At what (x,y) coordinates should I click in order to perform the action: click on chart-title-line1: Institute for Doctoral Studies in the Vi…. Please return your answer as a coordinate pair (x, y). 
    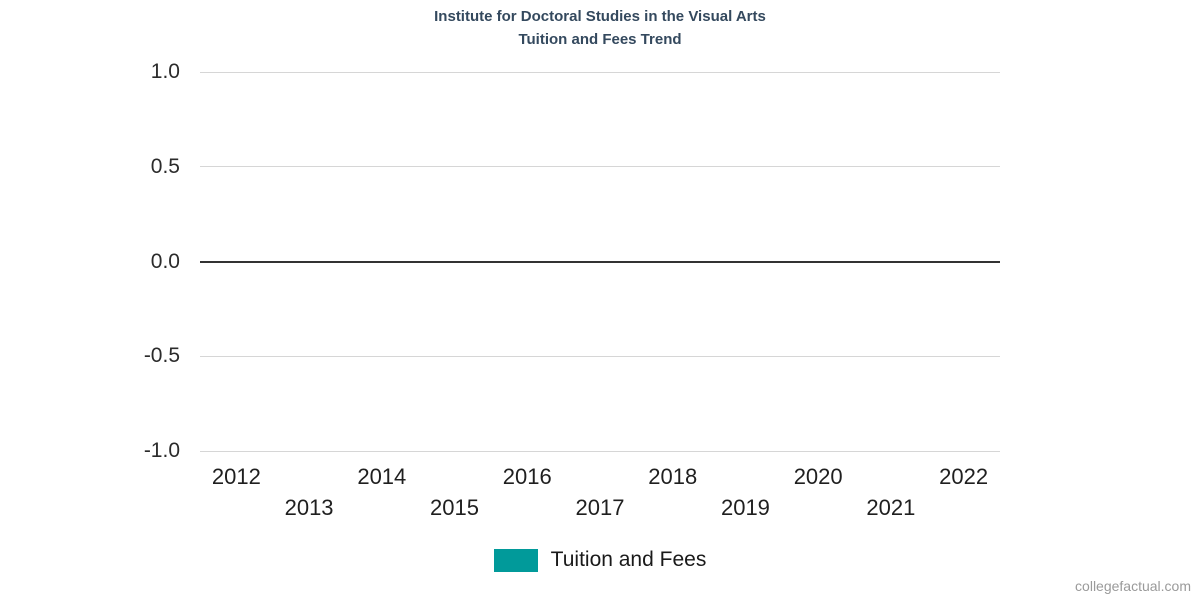
    Looking at the image, I should click on (600, 16).